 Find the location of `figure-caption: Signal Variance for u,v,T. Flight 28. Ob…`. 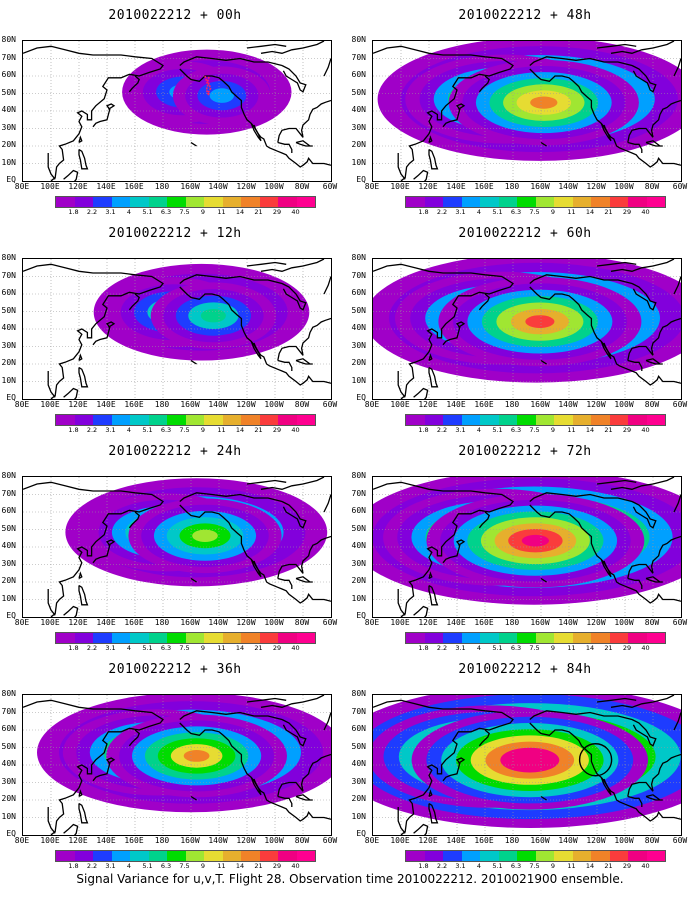

figure-caption: Signal Variance for u,v,T. Flight 28. Ob… is located at coordinates (350, 879).